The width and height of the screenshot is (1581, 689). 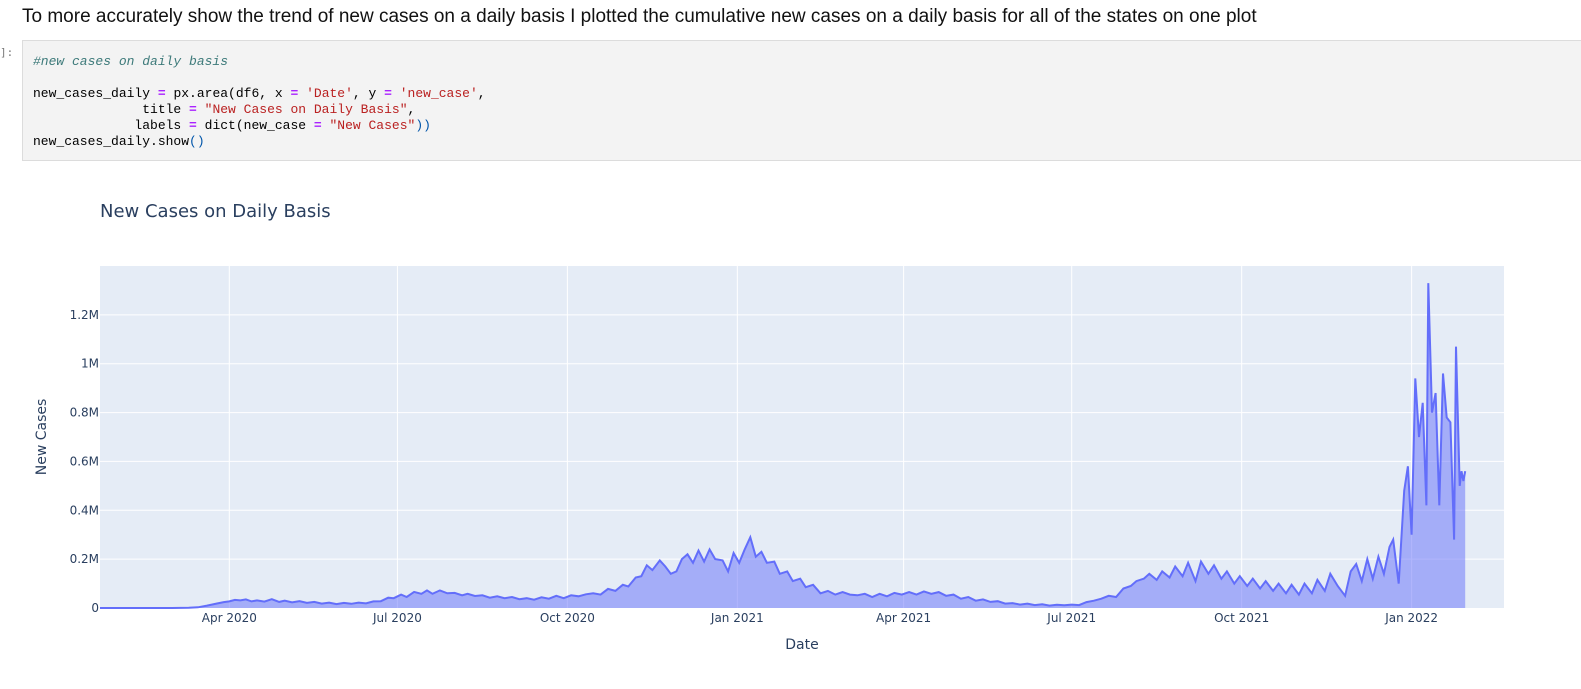 I want to click on code-comment: #new cases on daily basis, so click(x=131, y=61).